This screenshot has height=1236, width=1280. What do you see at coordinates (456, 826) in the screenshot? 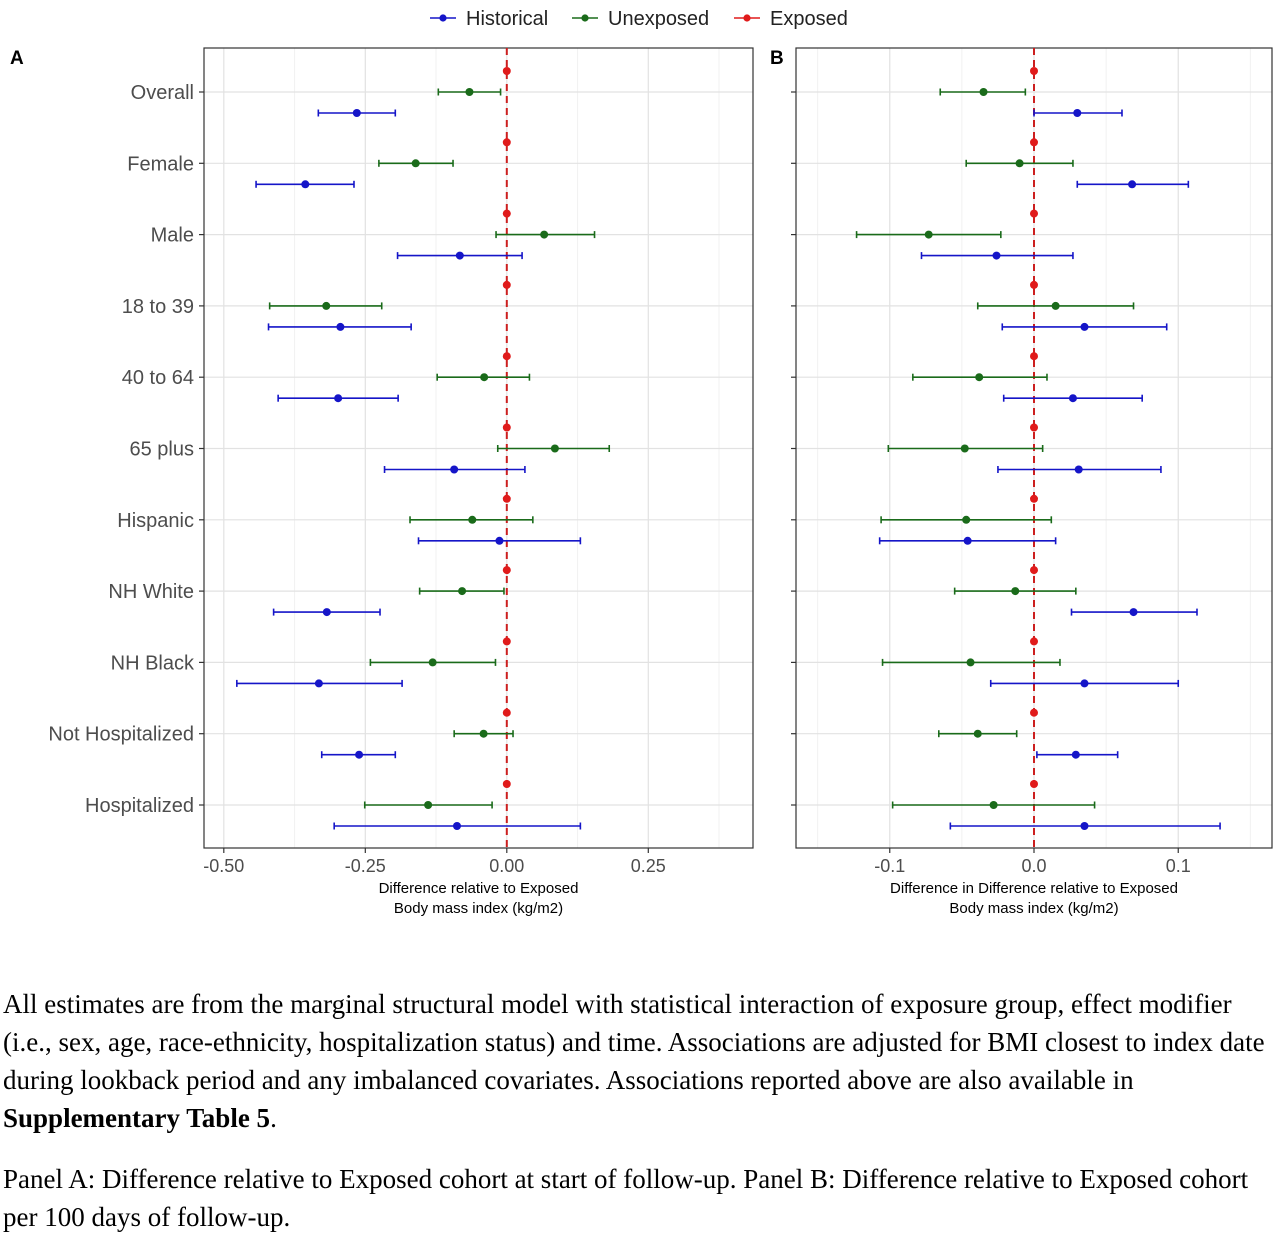
I see `panel-a-historical-hospitalized-point` at bounding box center [456, 826].